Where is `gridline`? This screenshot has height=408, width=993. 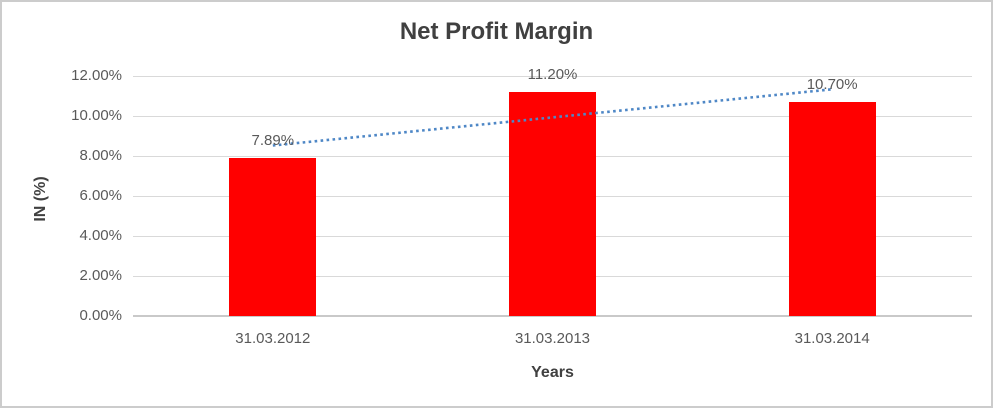 gridline is located at coordinates (552, 76).